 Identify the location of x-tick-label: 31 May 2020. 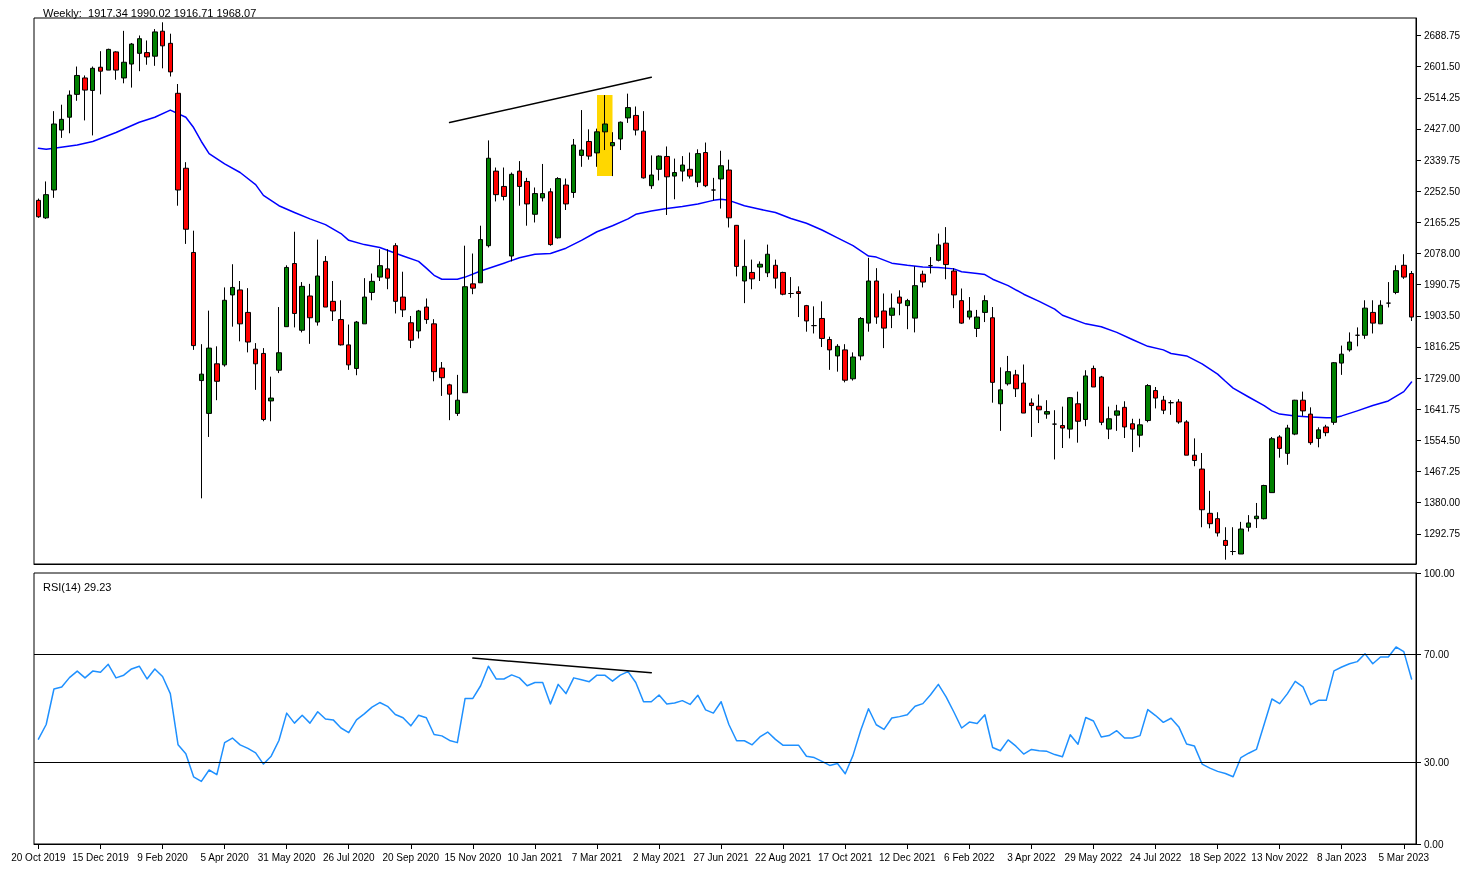
(287, 857).